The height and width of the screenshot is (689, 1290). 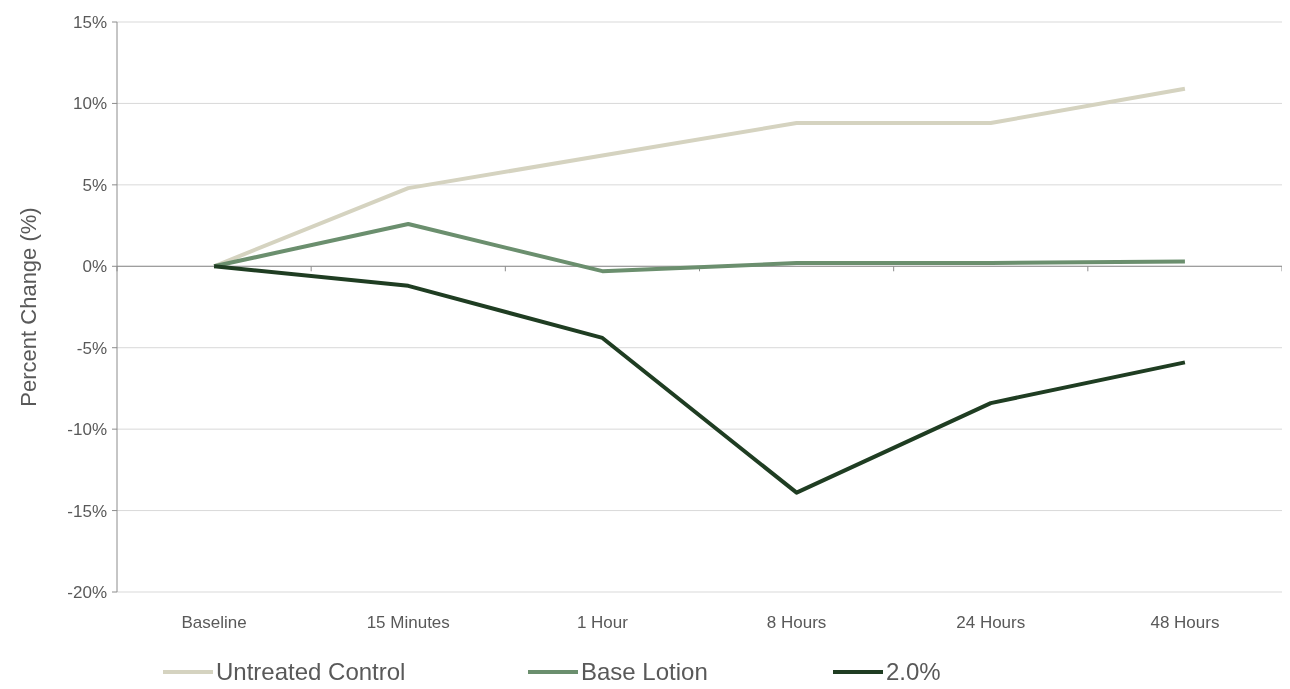 What do you see at coordinates (87, 592) in the screenshot?
I see `y-tick-label: -20%` at bounding box center [87, 592].